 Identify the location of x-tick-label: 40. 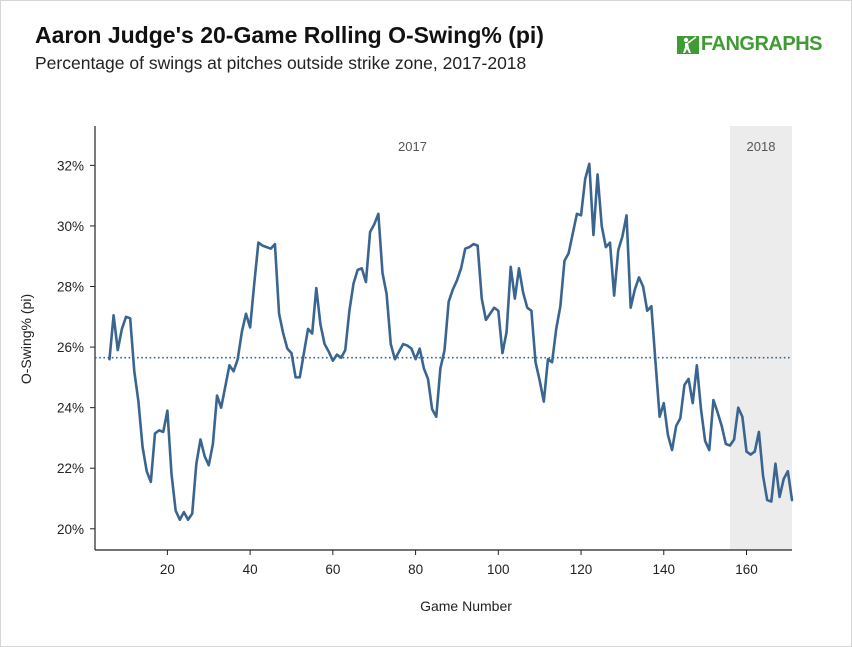
(250, 569).